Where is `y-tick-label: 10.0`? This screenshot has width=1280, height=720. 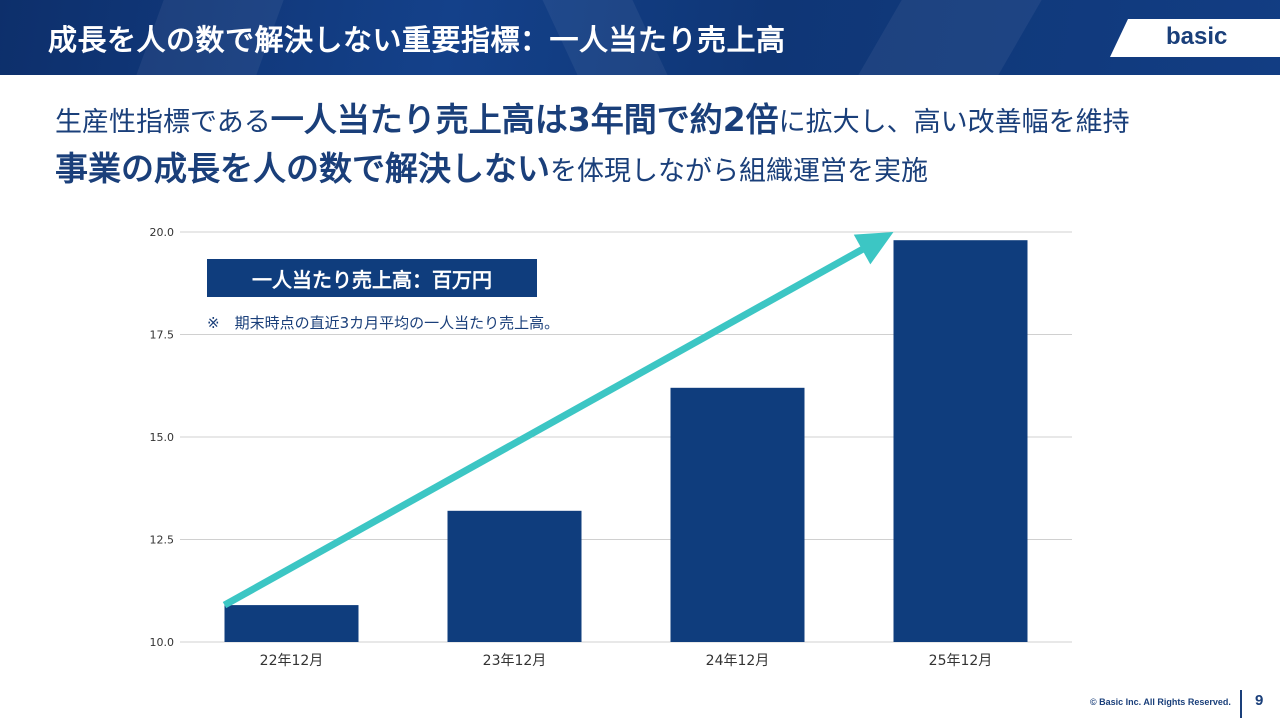
y-tick-label: 10.0 is located at coordinates (162, 642).